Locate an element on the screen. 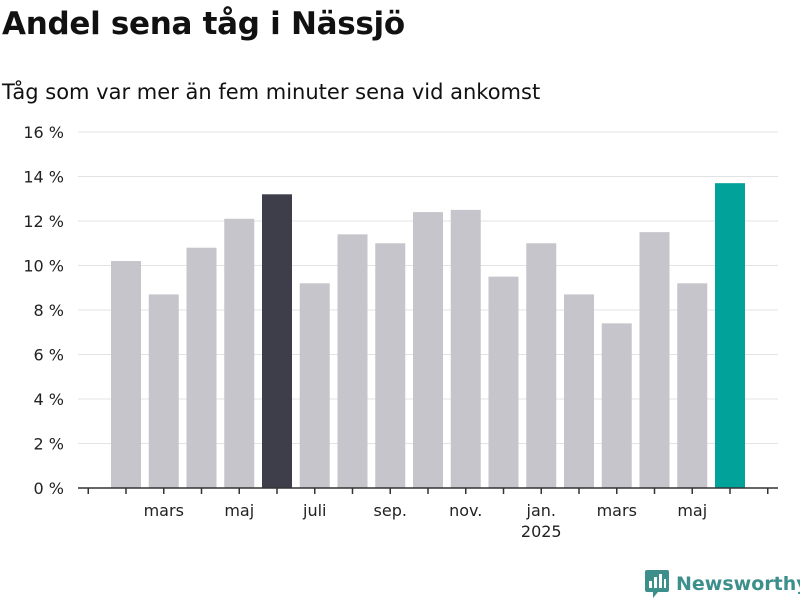 The image size is (800, 600). chart-title: Andel sena tåg i Nässjö is located at coordinates (203, 24).